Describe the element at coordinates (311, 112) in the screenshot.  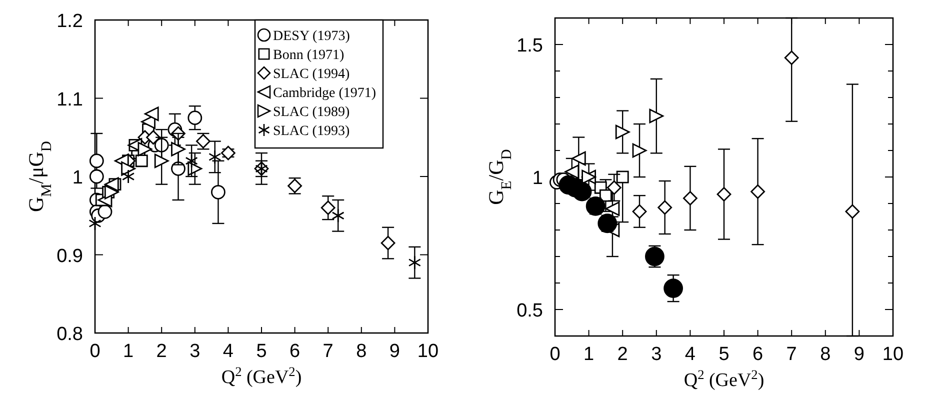
I see `legend-label: SLAC (1989)` at that location.